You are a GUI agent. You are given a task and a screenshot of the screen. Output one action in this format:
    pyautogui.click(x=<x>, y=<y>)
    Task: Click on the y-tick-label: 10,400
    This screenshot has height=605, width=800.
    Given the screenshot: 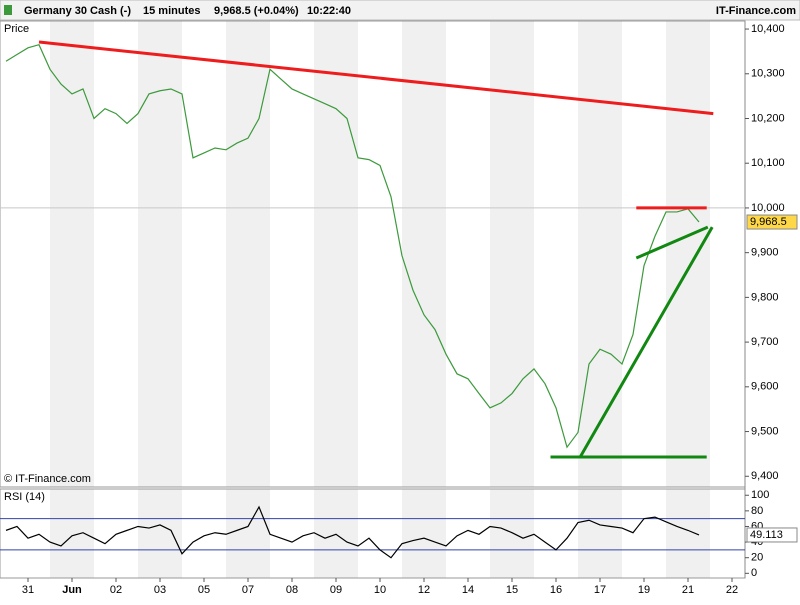 What is the action you would take?
    pyautogui.click(x=768, y=29)
    